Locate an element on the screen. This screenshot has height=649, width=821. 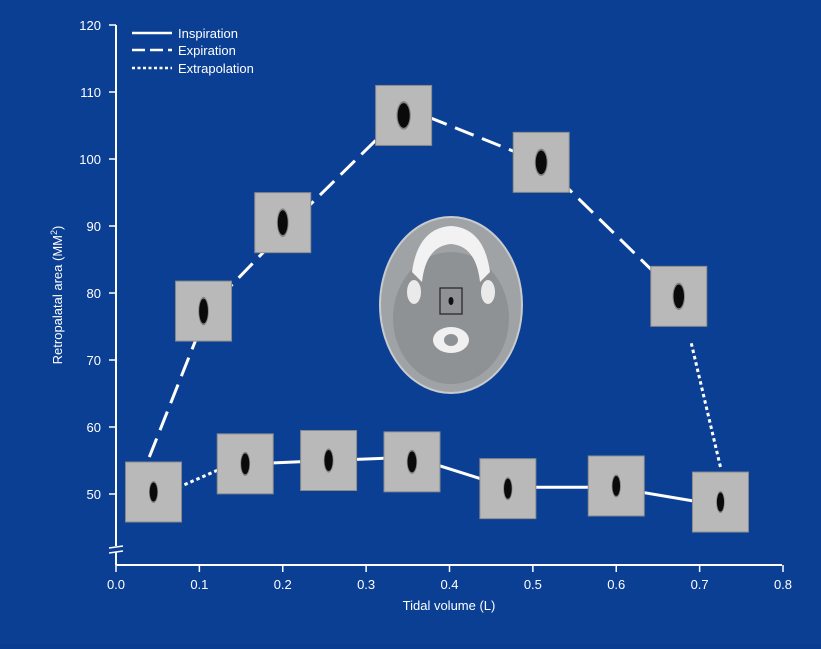
legend-item-inspiration: Inspiration is located at coordinates (185, 33).